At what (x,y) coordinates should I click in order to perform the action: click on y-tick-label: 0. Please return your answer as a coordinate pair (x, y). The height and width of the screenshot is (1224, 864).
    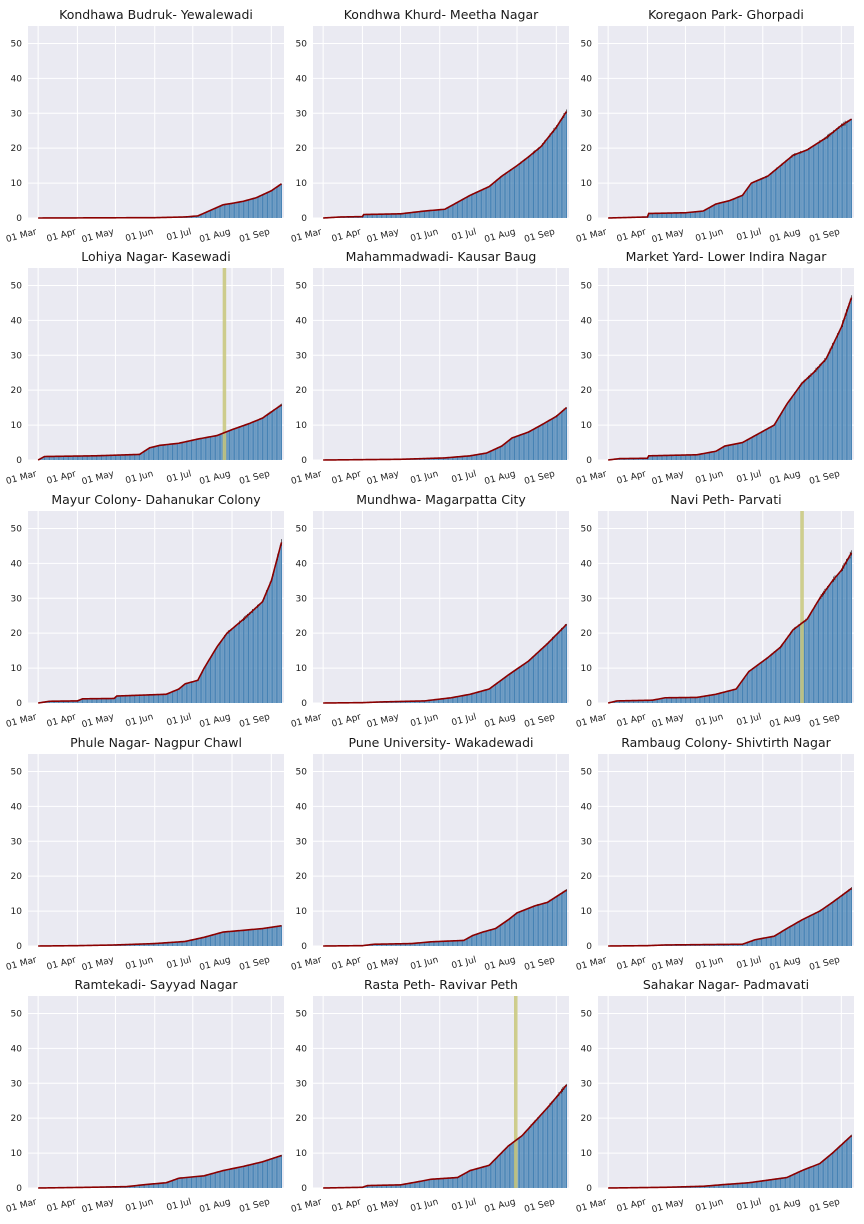
    Looking at the image, I should click on (19, 461).